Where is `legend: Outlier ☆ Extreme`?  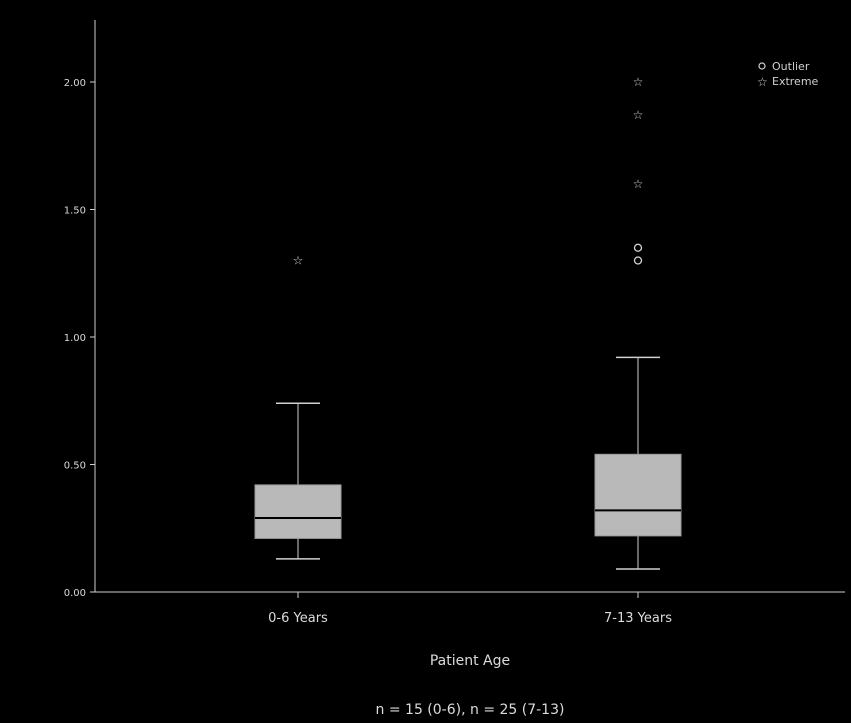
legend: Outlier ☆ Extreme is located at coordinates (788, 74).